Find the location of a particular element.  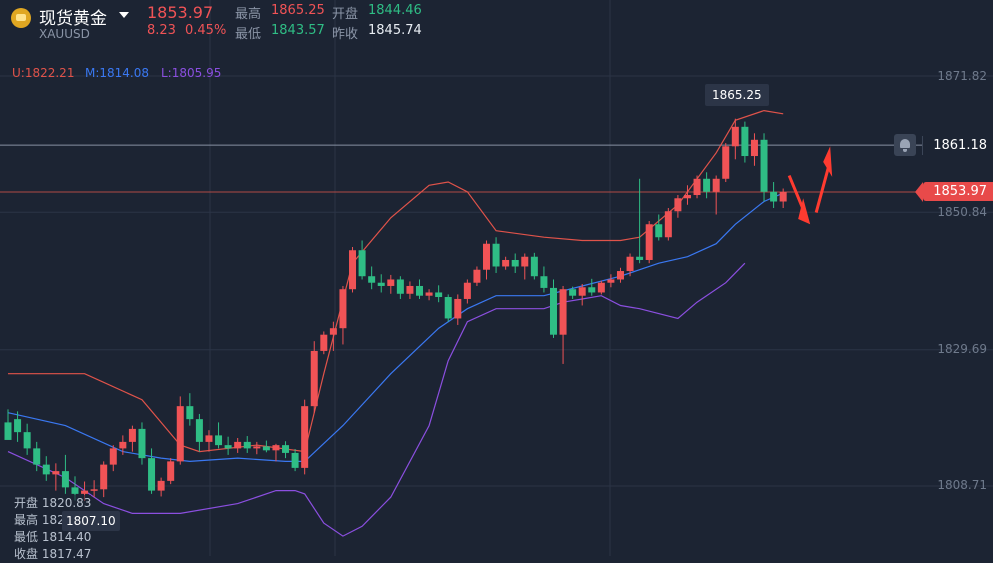

boll-lower-value: L:1805.95 is located at coordinates (191, 73).